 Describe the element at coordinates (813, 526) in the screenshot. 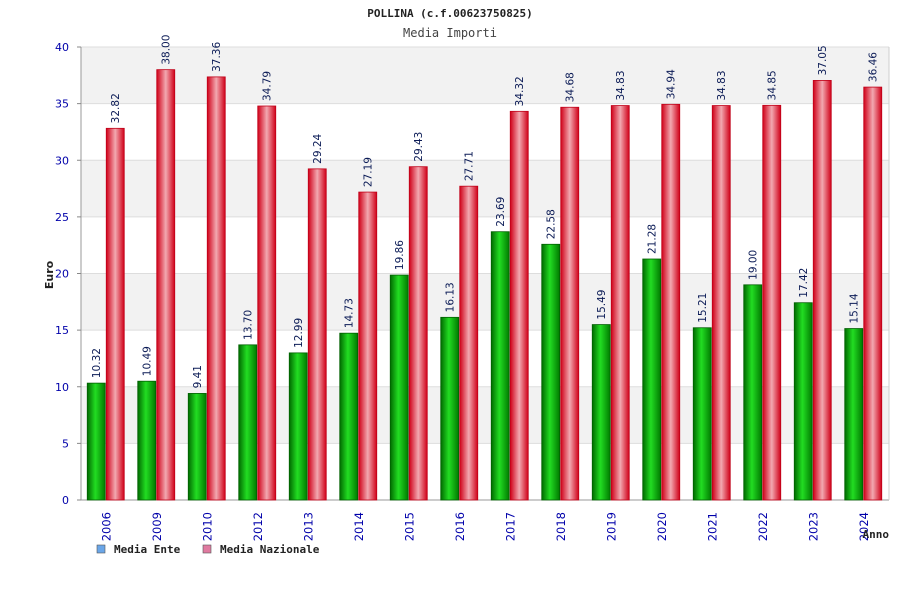

I see `x-tick-label: 2023` at that location.